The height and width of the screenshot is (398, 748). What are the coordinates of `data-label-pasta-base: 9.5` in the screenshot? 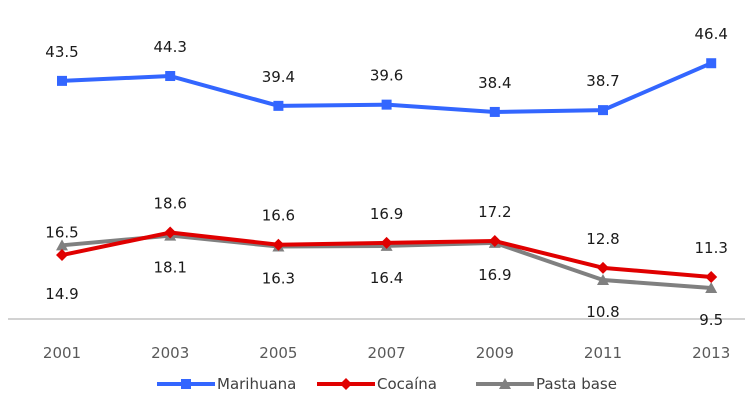 It's located at (711, 320).